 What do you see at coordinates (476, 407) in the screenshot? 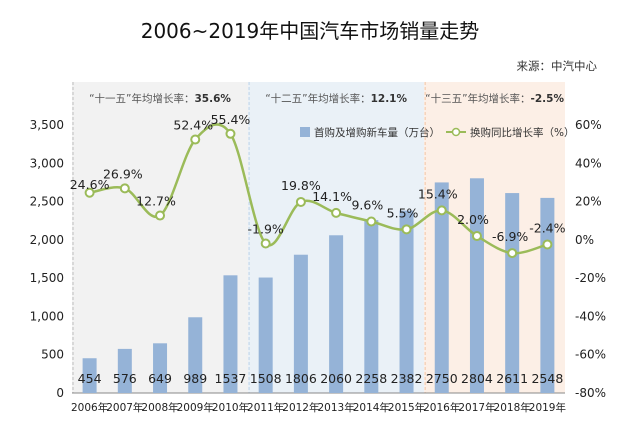
I see `x-axis-tick: 2017年` at bounding box center [476, 407].